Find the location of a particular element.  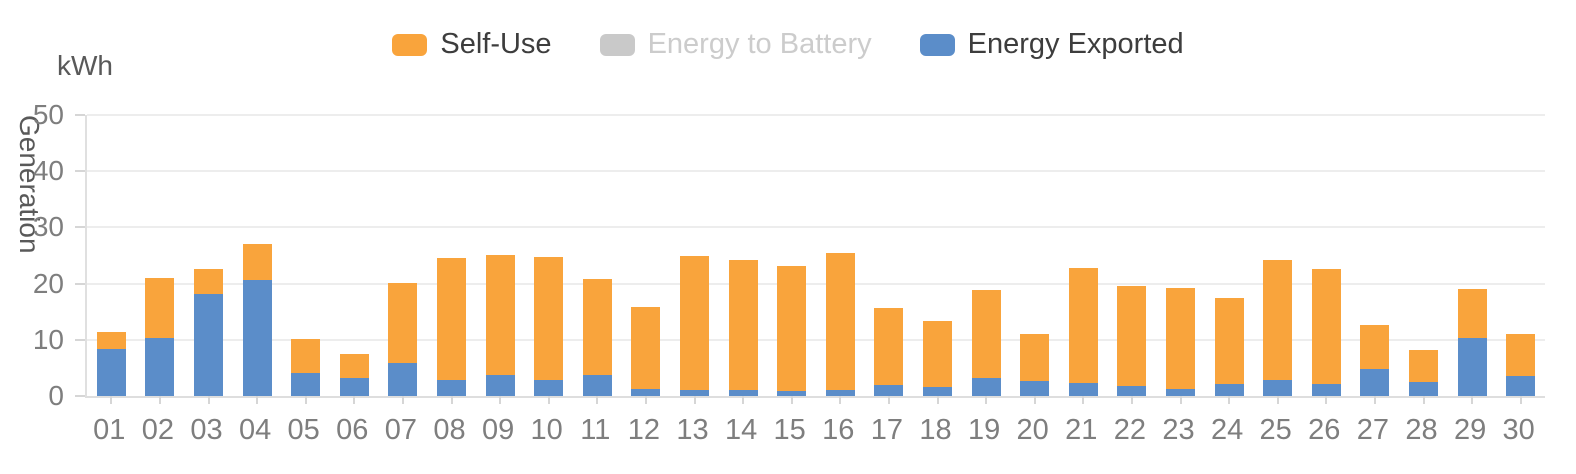

x-label-26: 26 is located at coordinates (1324, 430).